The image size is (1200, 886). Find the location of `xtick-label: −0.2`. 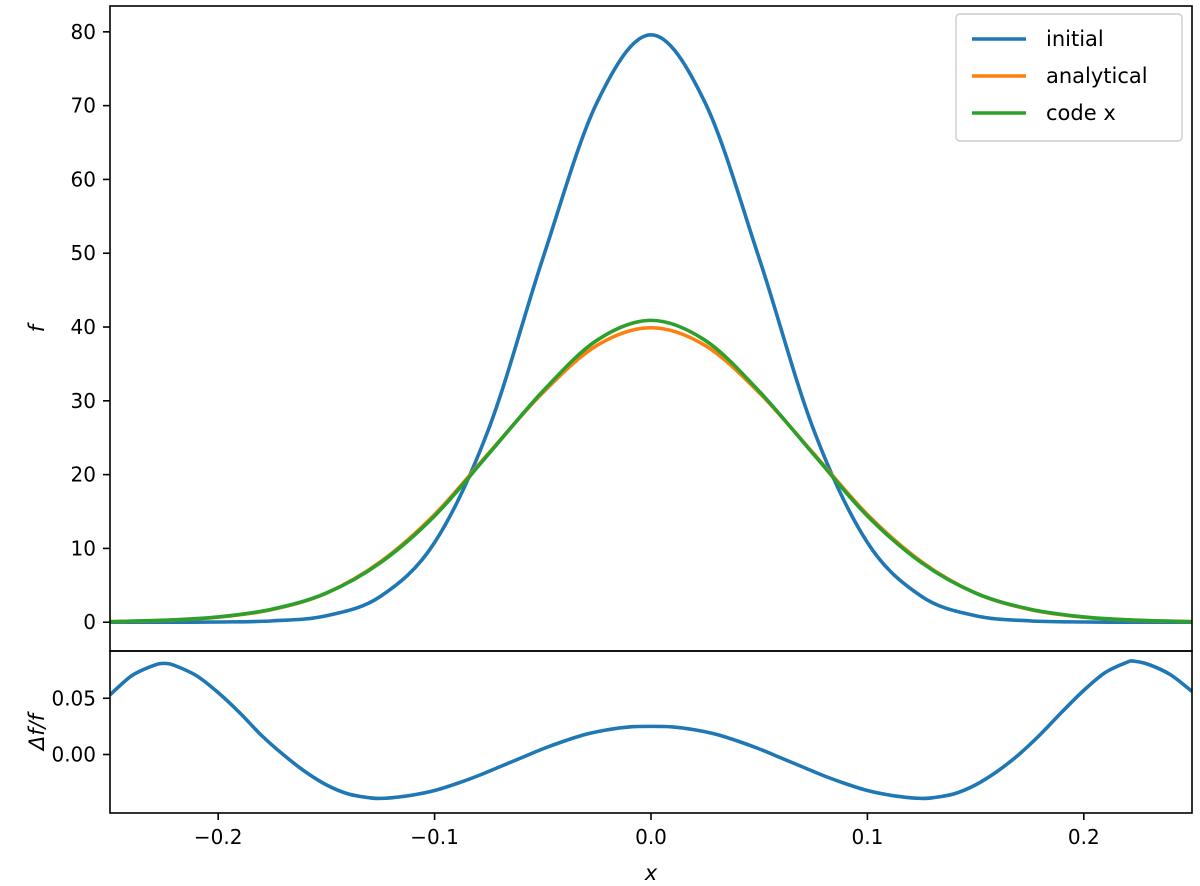

xtick-label: −0.2 is located at coordinates (218, 837).